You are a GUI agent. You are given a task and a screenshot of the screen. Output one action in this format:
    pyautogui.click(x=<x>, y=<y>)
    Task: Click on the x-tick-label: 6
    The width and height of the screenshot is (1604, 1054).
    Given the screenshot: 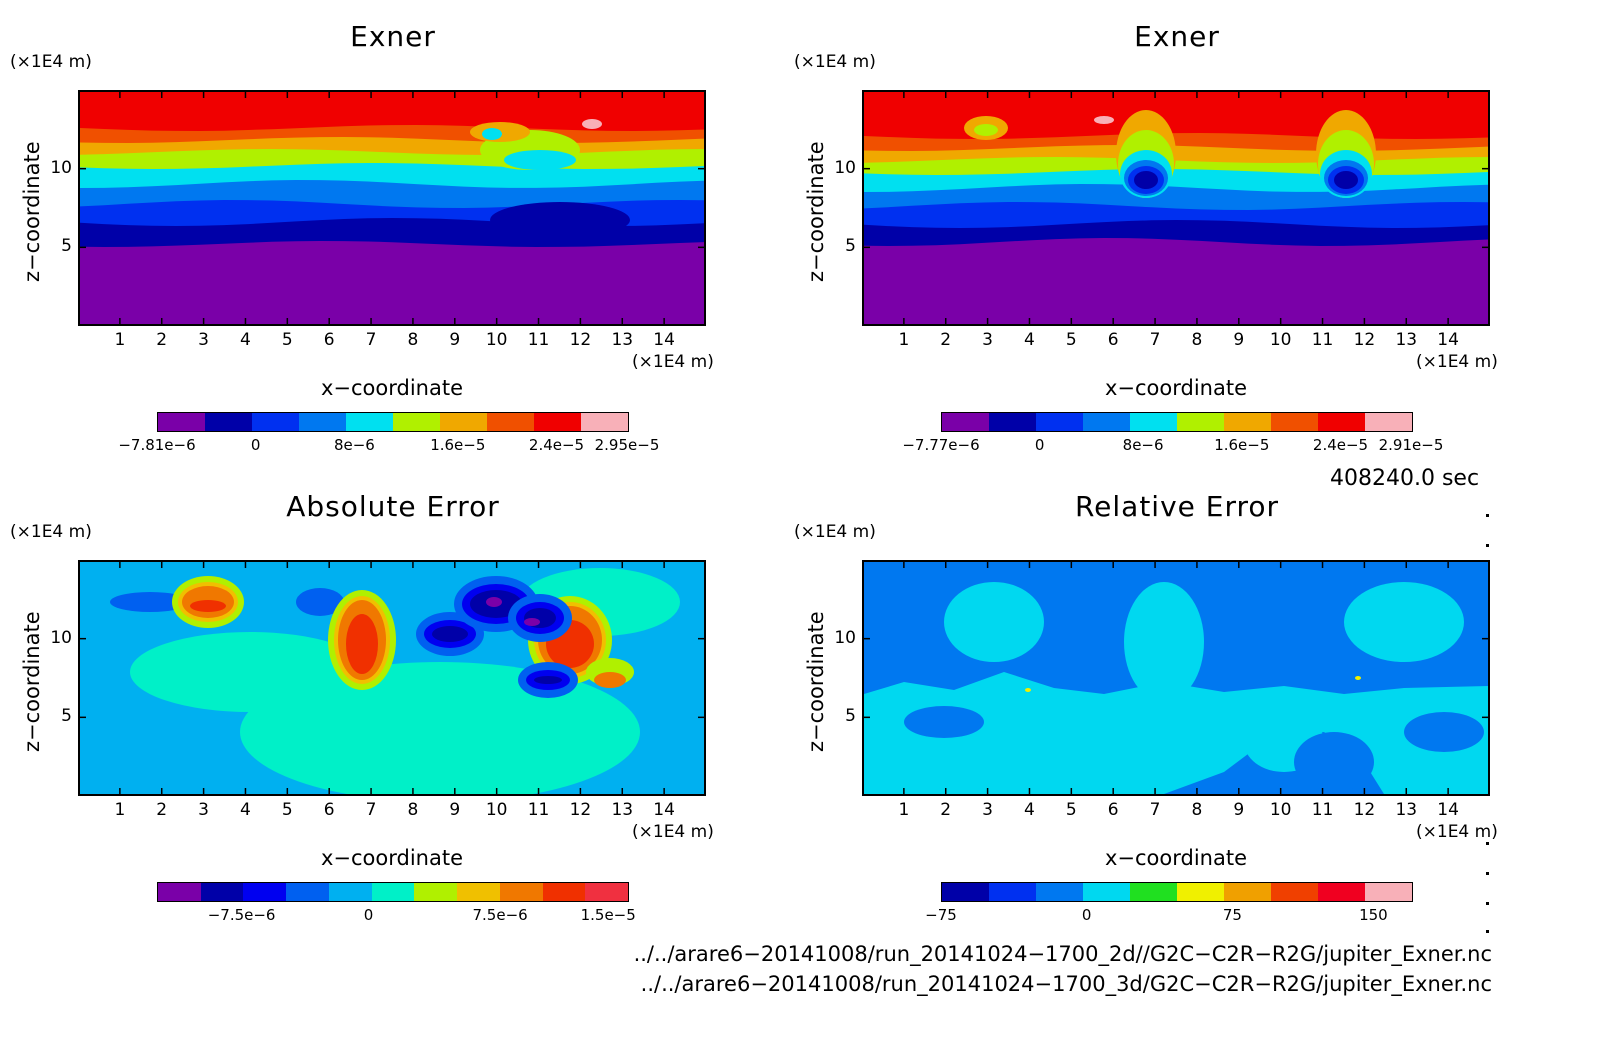 What is the action you would take?
    pyautogui.click(x=329, y=810)
    